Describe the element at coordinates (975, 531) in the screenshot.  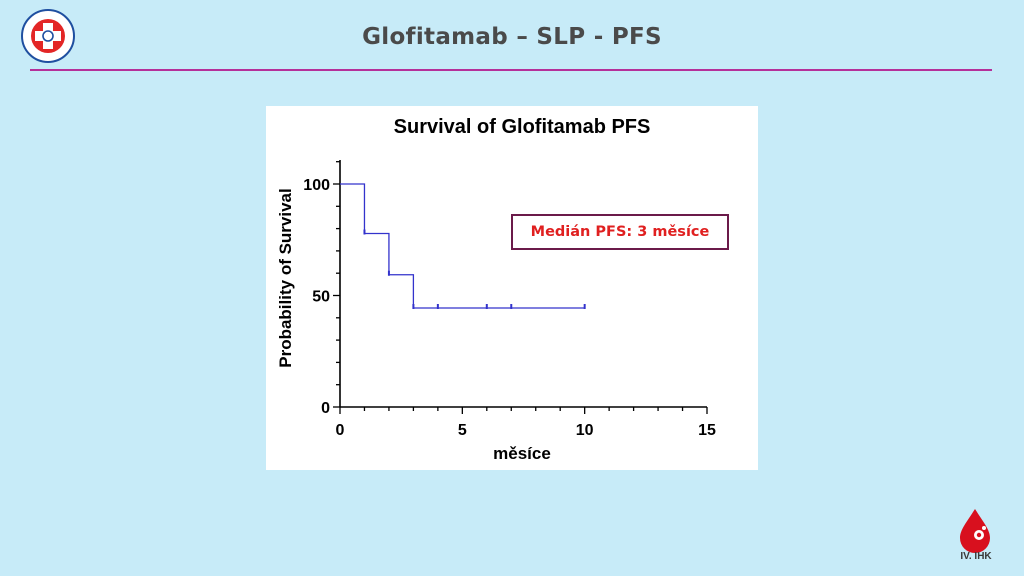
I see `ihk-drop-logo` at that location.